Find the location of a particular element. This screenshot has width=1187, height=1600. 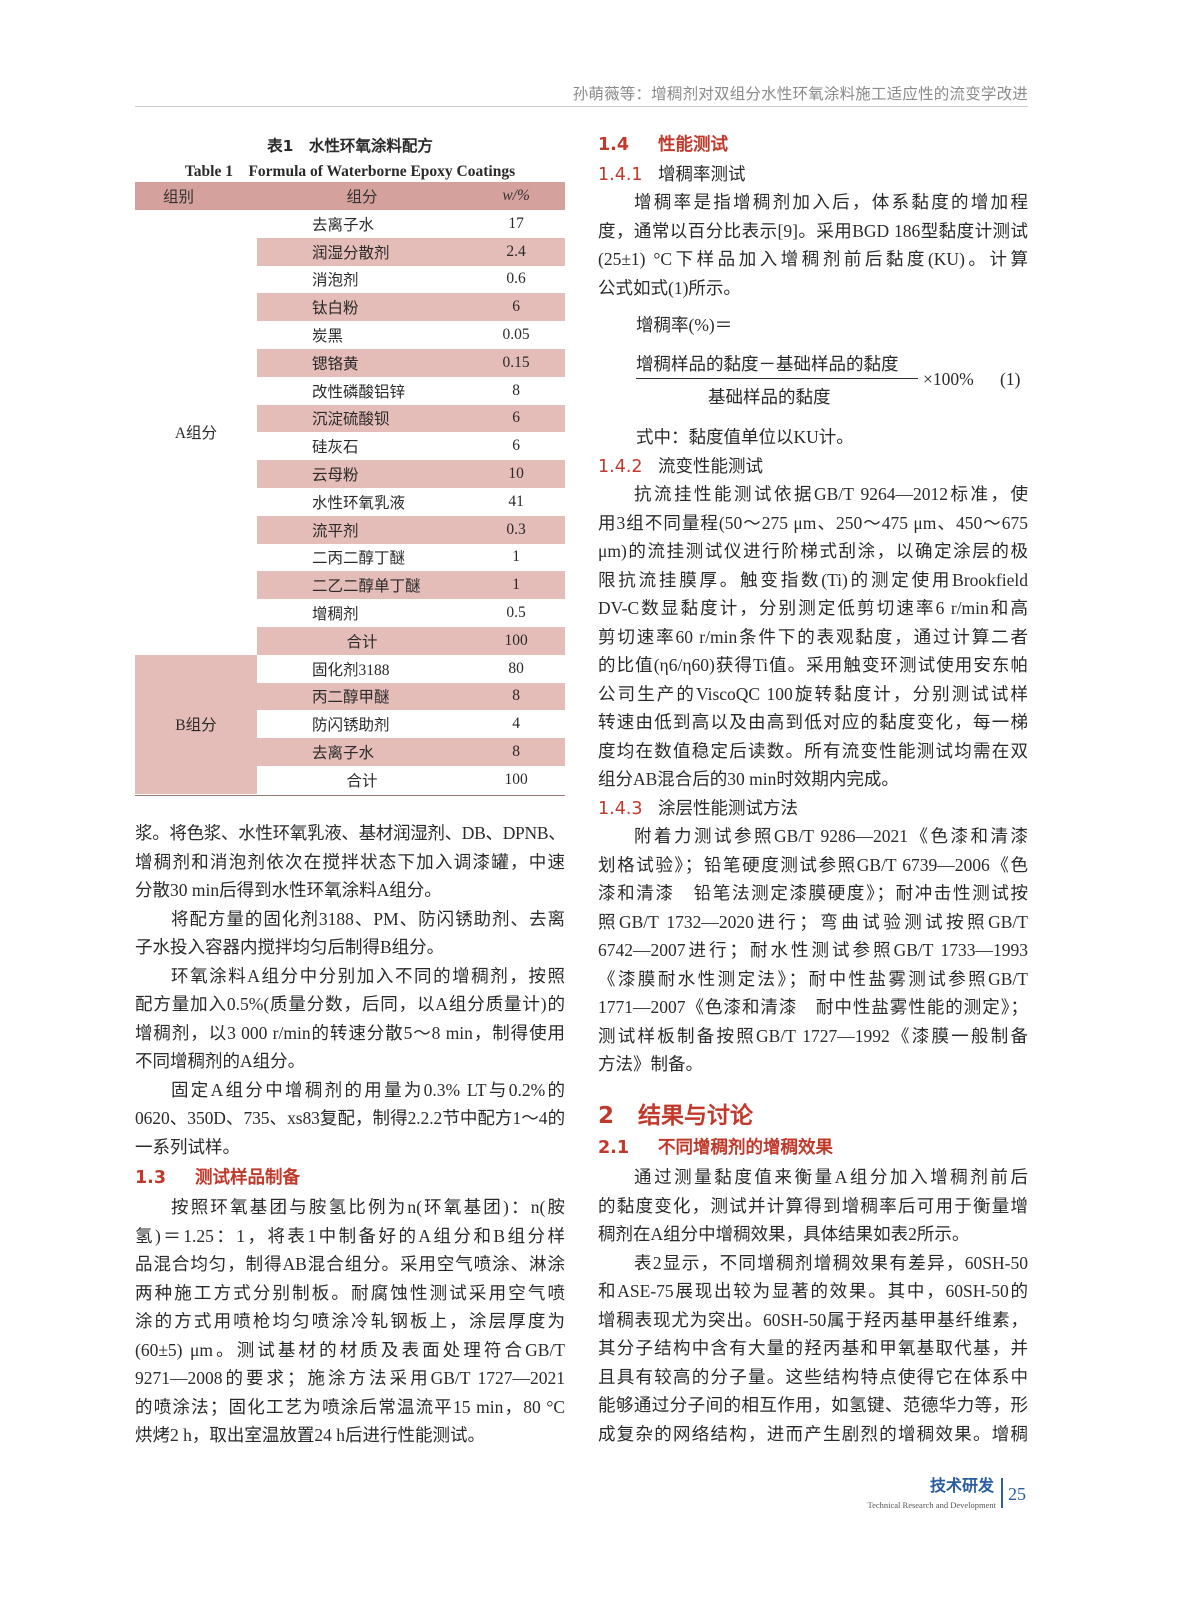

table-row: 二乙二醇单丁醚 1 is located at coordinates (350, 585).